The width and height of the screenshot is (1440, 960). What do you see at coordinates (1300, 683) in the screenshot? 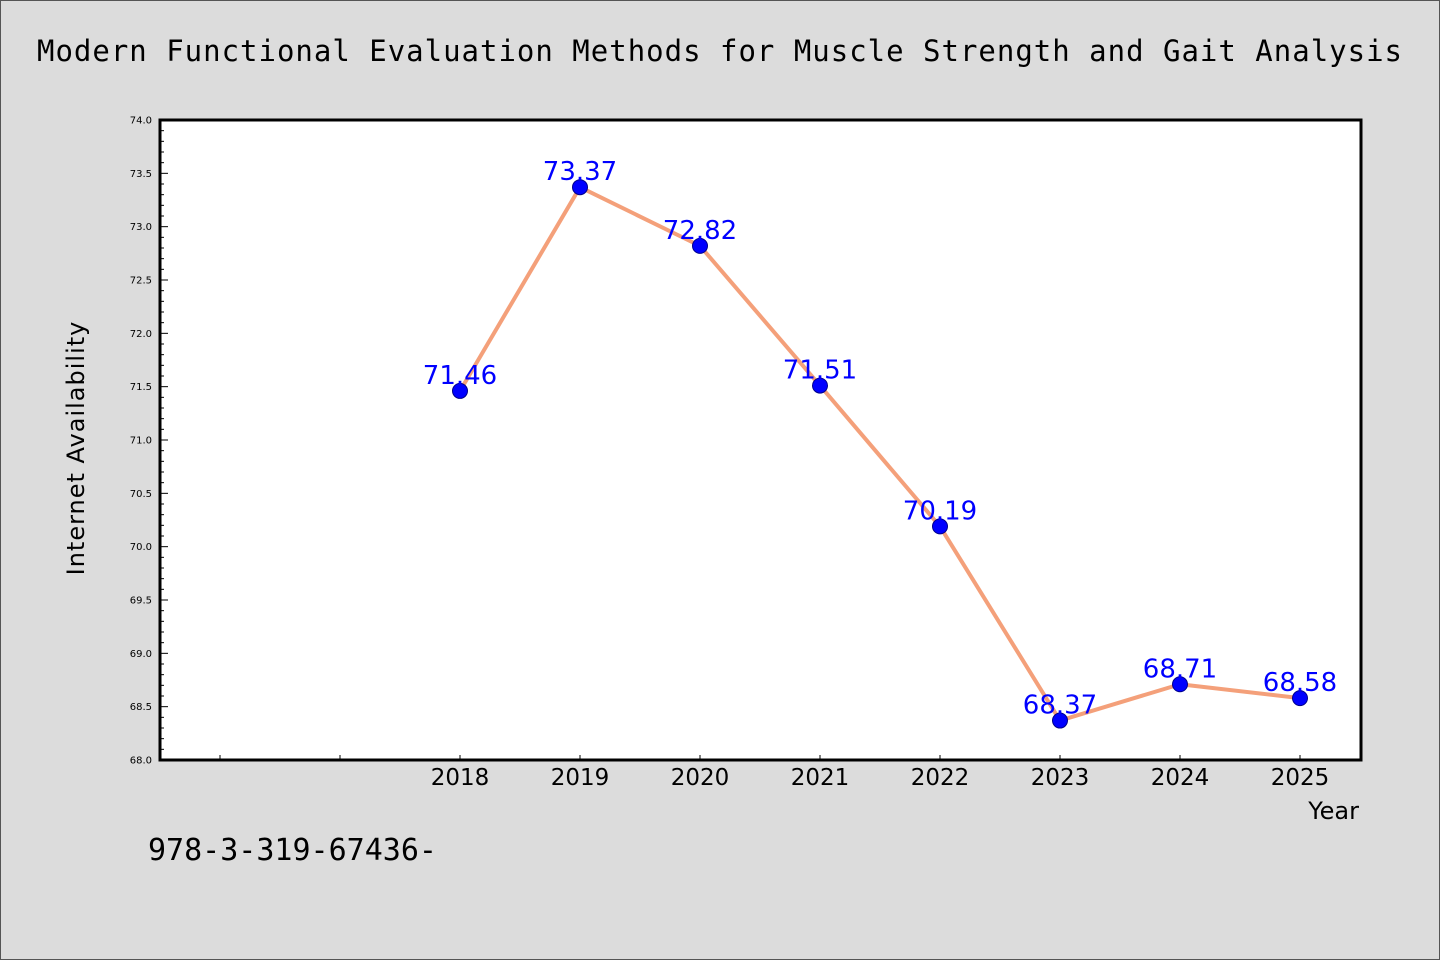
I see `data-label: 68.58` at bounding box center [1300, 683].